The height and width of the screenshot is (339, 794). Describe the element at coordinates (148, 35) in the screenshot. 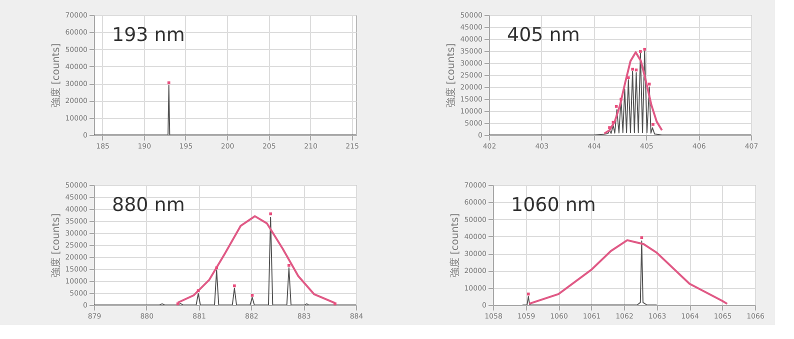

I see `text: 193 nm` at that location.